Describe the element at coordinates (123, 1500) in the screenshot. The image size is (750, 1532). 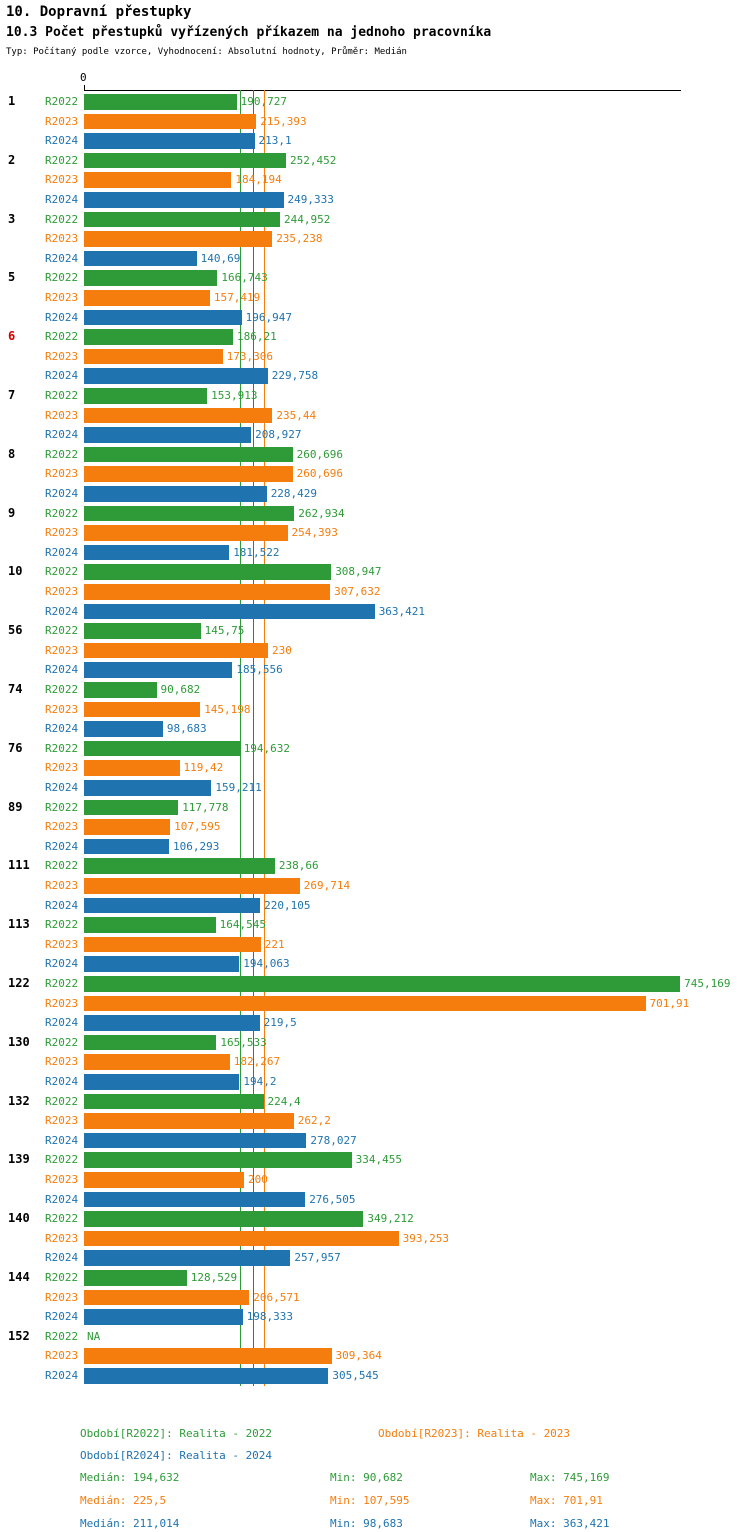
I see `stat-median-r2023: Medián: 225,5` at that location.